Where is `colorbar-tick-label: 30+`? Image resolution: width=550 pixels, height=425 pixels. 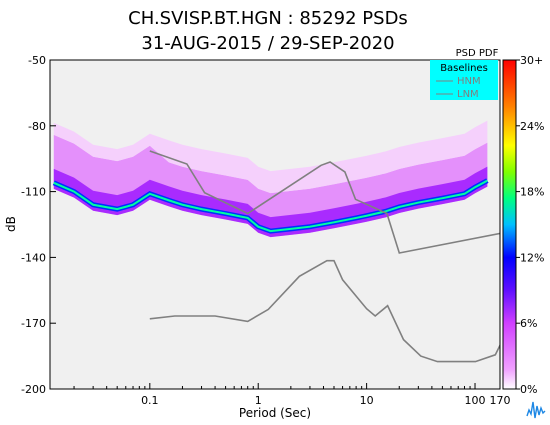 colorbar-tick-label: 30+ is located at coordinates (531, 60).